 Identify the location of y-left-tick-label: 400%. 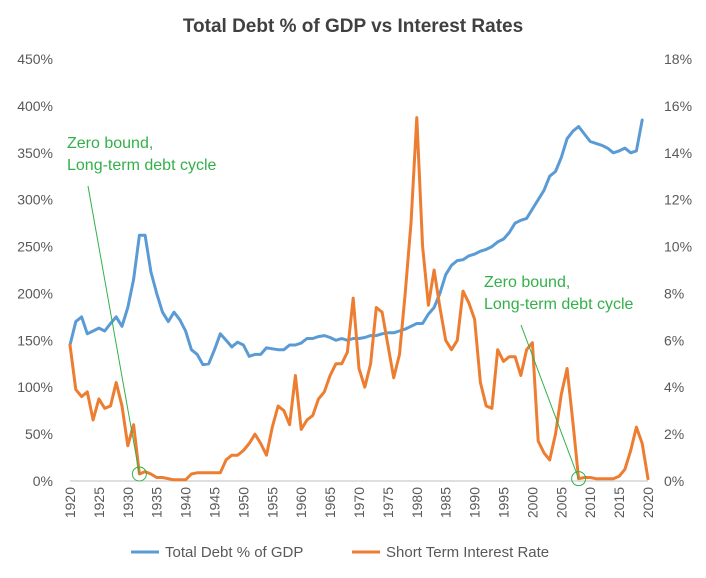
(35, 106).